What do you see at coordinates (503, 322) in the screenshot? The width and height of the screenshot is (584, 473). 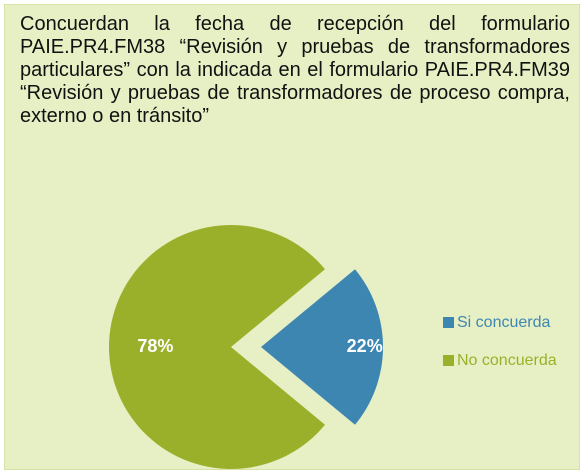 I see `legend-label: Si concuerda` at bounding box center [503, 322].